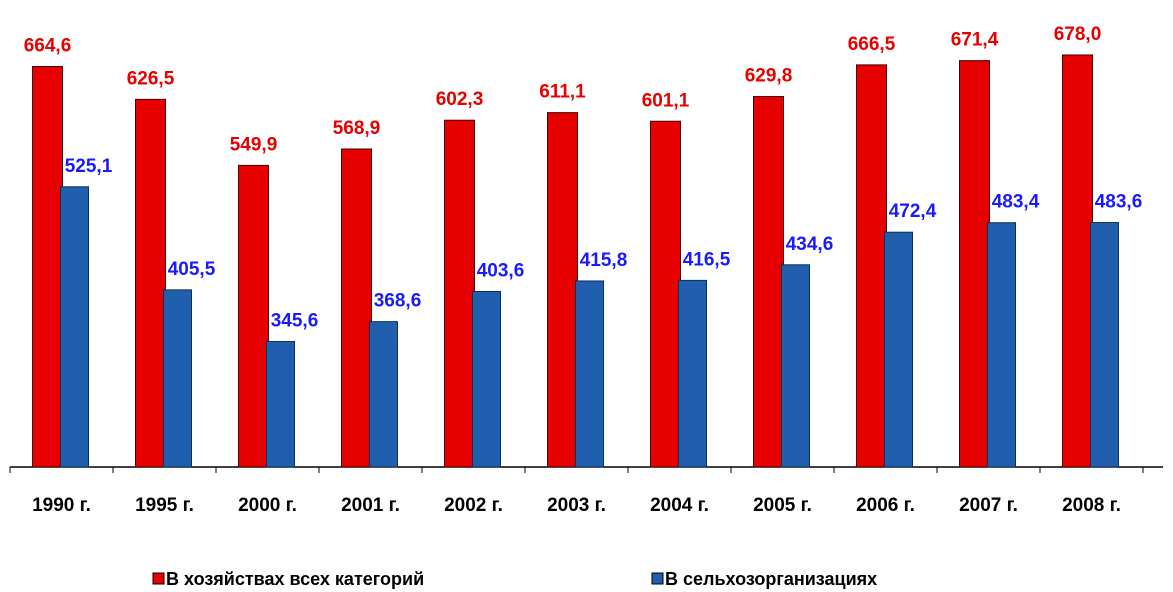 This screenshot has width=1173, height=592. I want to click on data-label: 434,6, so click(810, 244).